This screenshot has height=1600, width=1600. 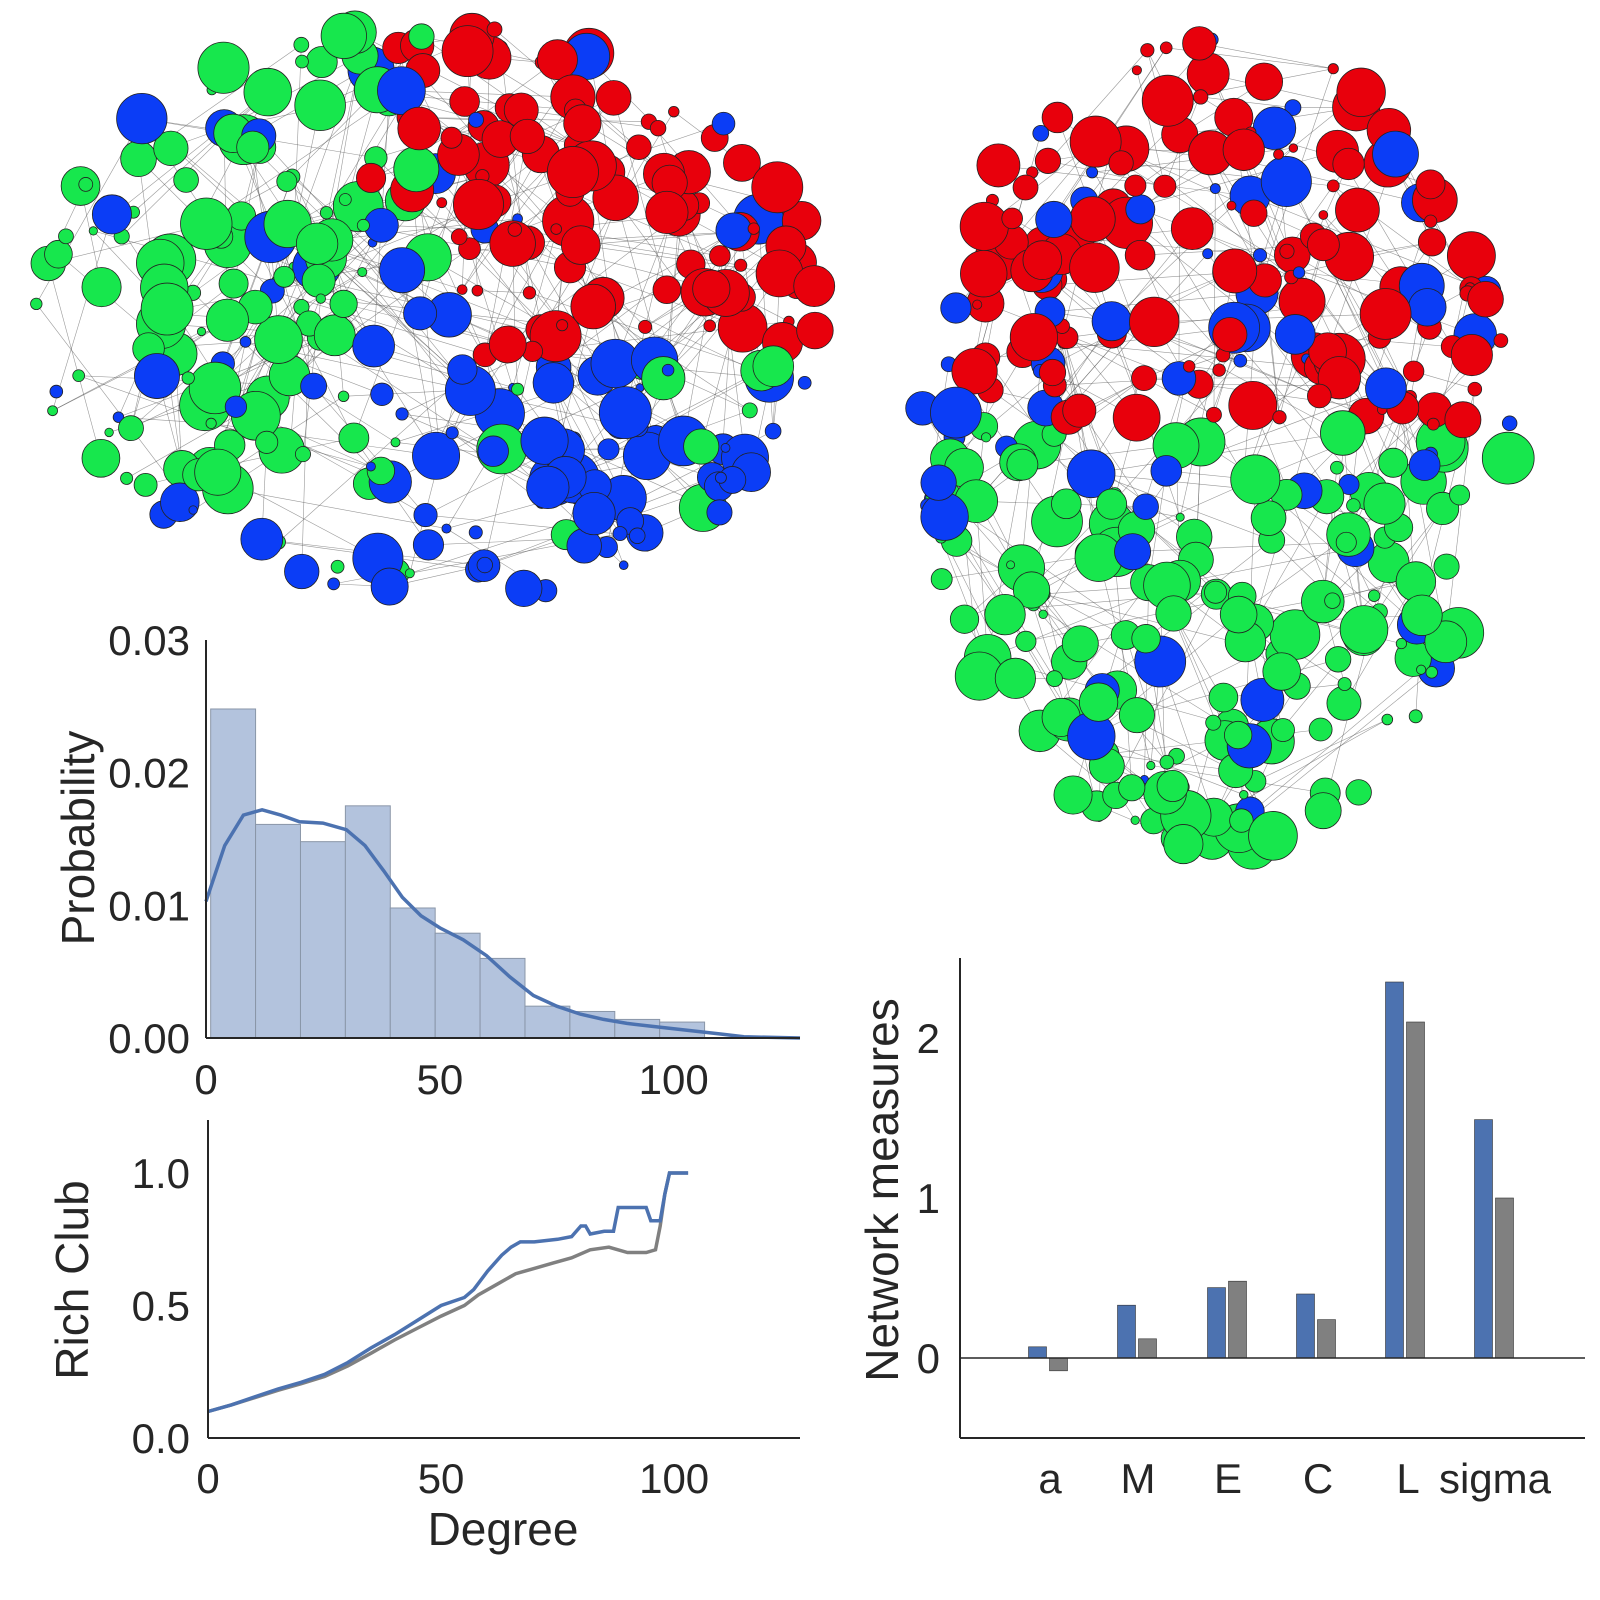 I want to click on hist-ytick-label: 0.02, so click(x=149, y=773).